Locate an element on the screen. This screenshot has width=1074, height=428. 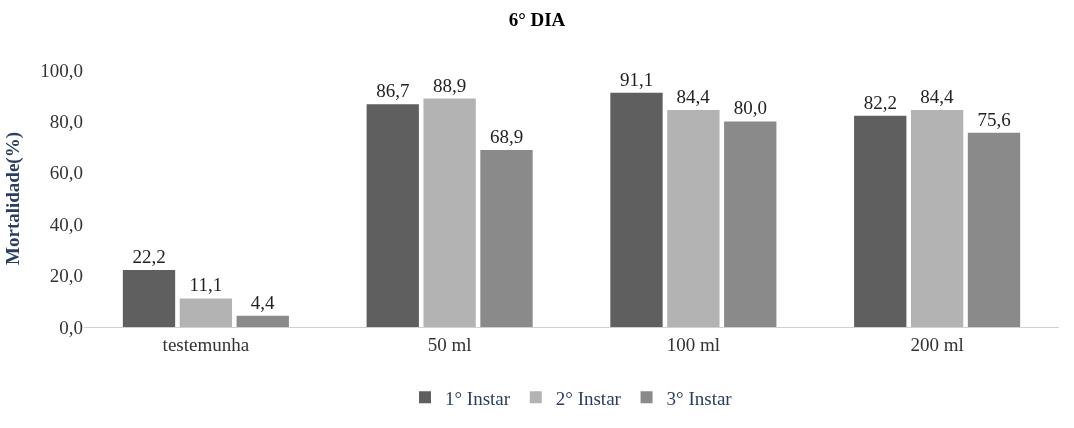
x-tick-label: 100 ml is located at coordinates (693, 344).